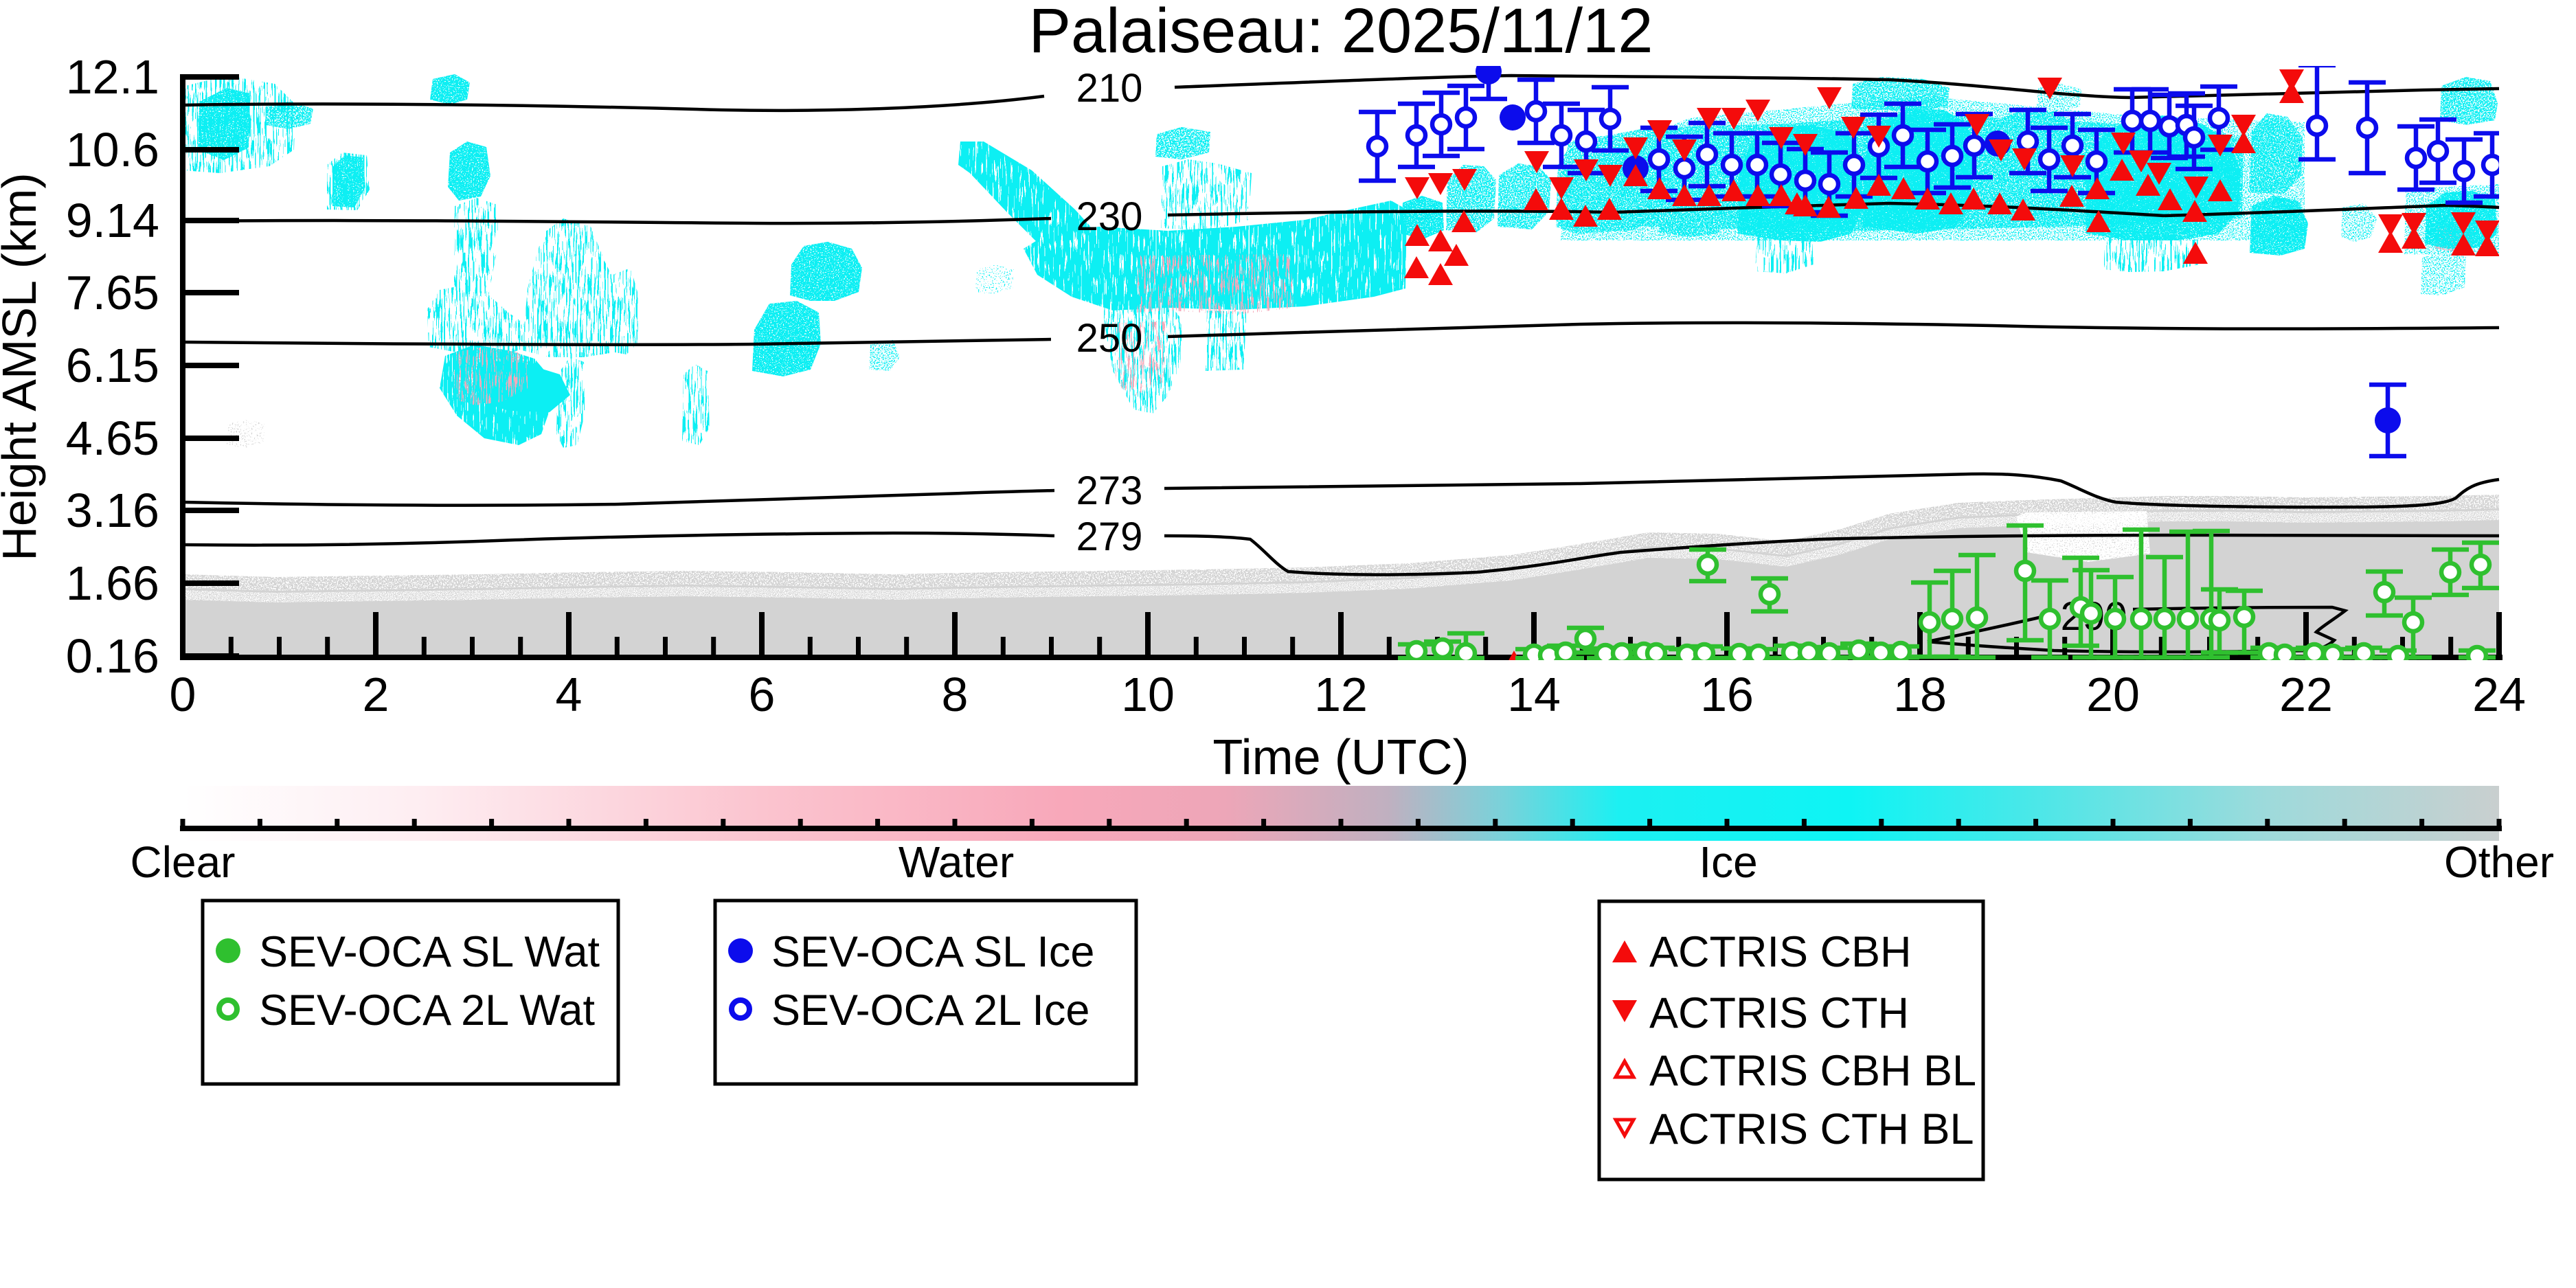 The image size is (2576, 1288). Describe the element at coordinates (376, 694) in the screenshot. I see `svg-text: 2` at that location.